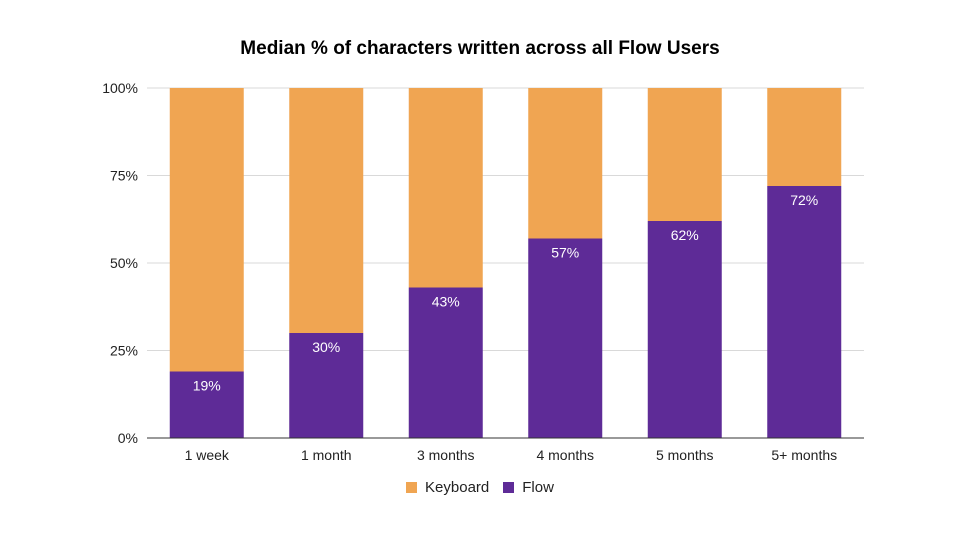  What do you see at coordinates (207, 386) in the screenshot?
I see `data-label: 19%` at bounding box center [207, 386].